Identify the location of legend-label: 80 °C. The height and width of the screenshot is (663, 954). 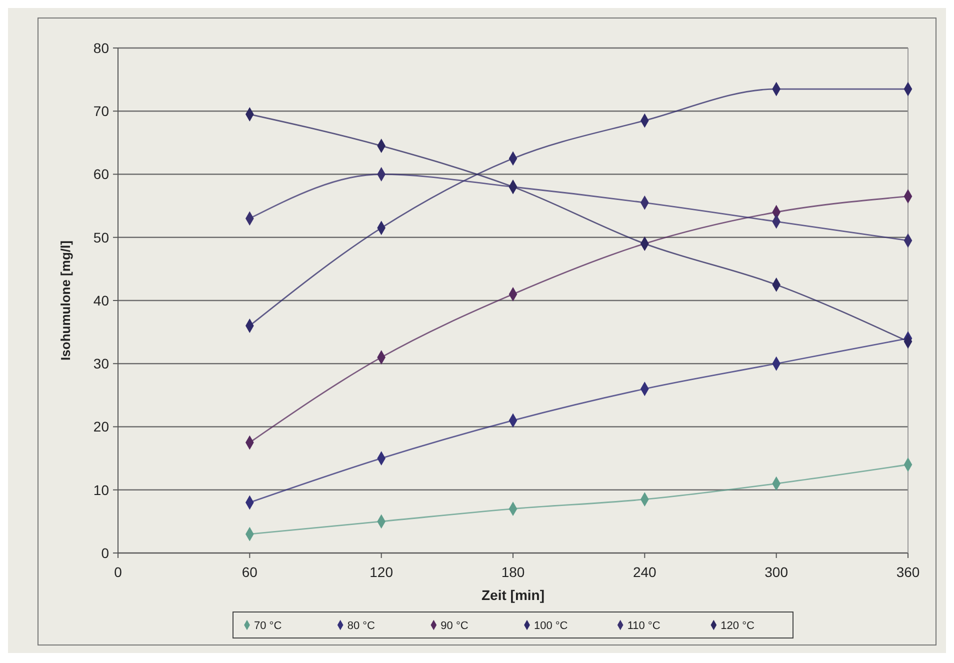
(361, 626).